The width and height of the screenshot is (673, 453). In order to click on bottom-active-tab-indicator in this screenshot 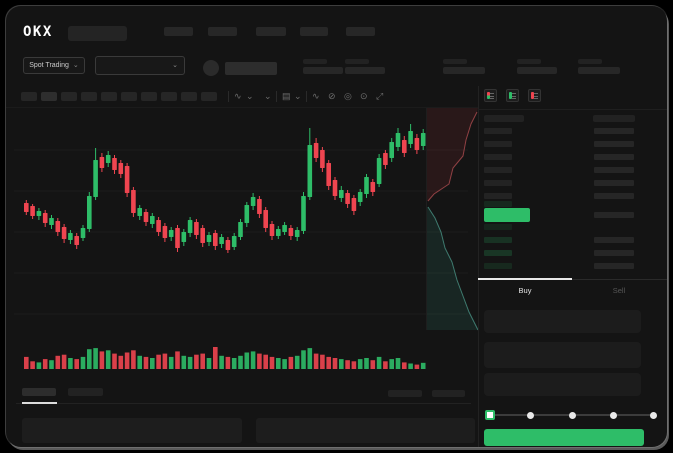, I will do `click(39, 403)`.